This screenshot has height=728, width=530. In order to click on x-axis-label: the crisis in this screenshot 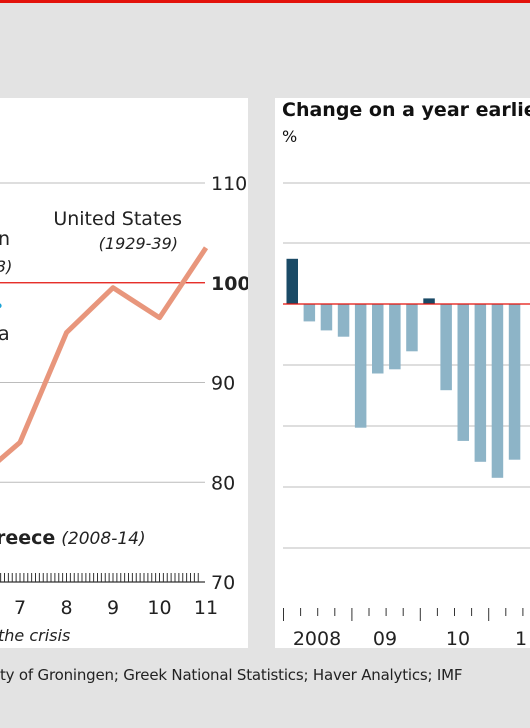, I will do `click(35, 635)`.